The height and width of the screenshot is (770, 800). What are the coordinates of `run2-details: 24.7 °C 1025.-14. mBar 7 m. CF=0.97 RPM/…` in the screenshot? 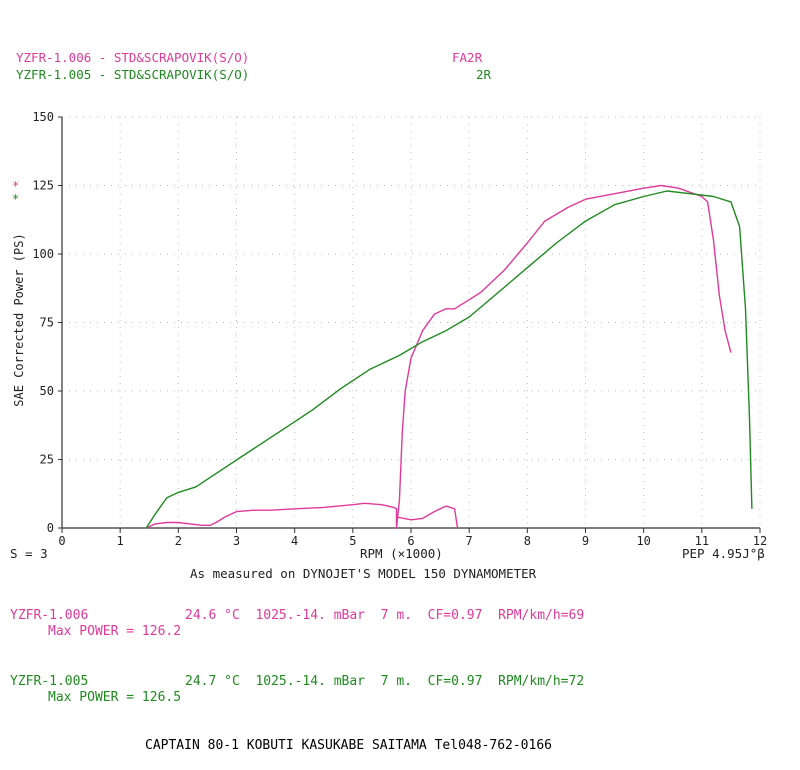 It's located at (385, 681).